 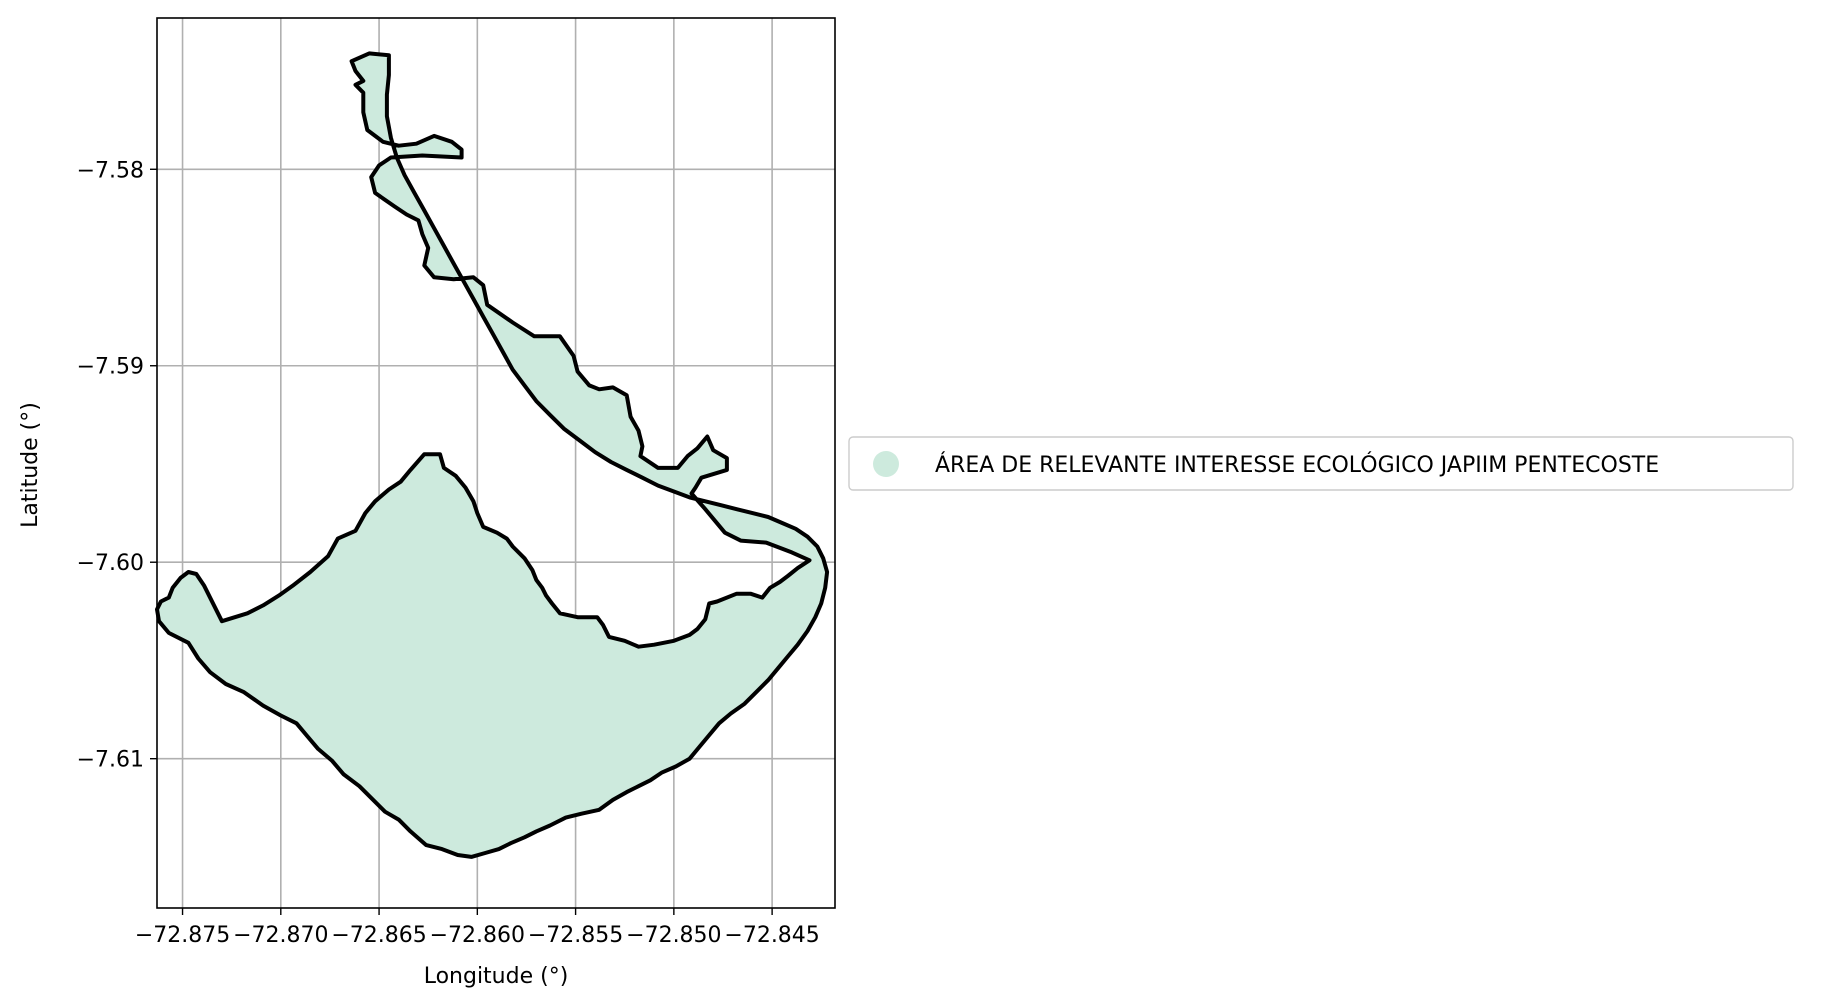 I want to click on y-tick-label: −7.60, so click(x=110, y=563).